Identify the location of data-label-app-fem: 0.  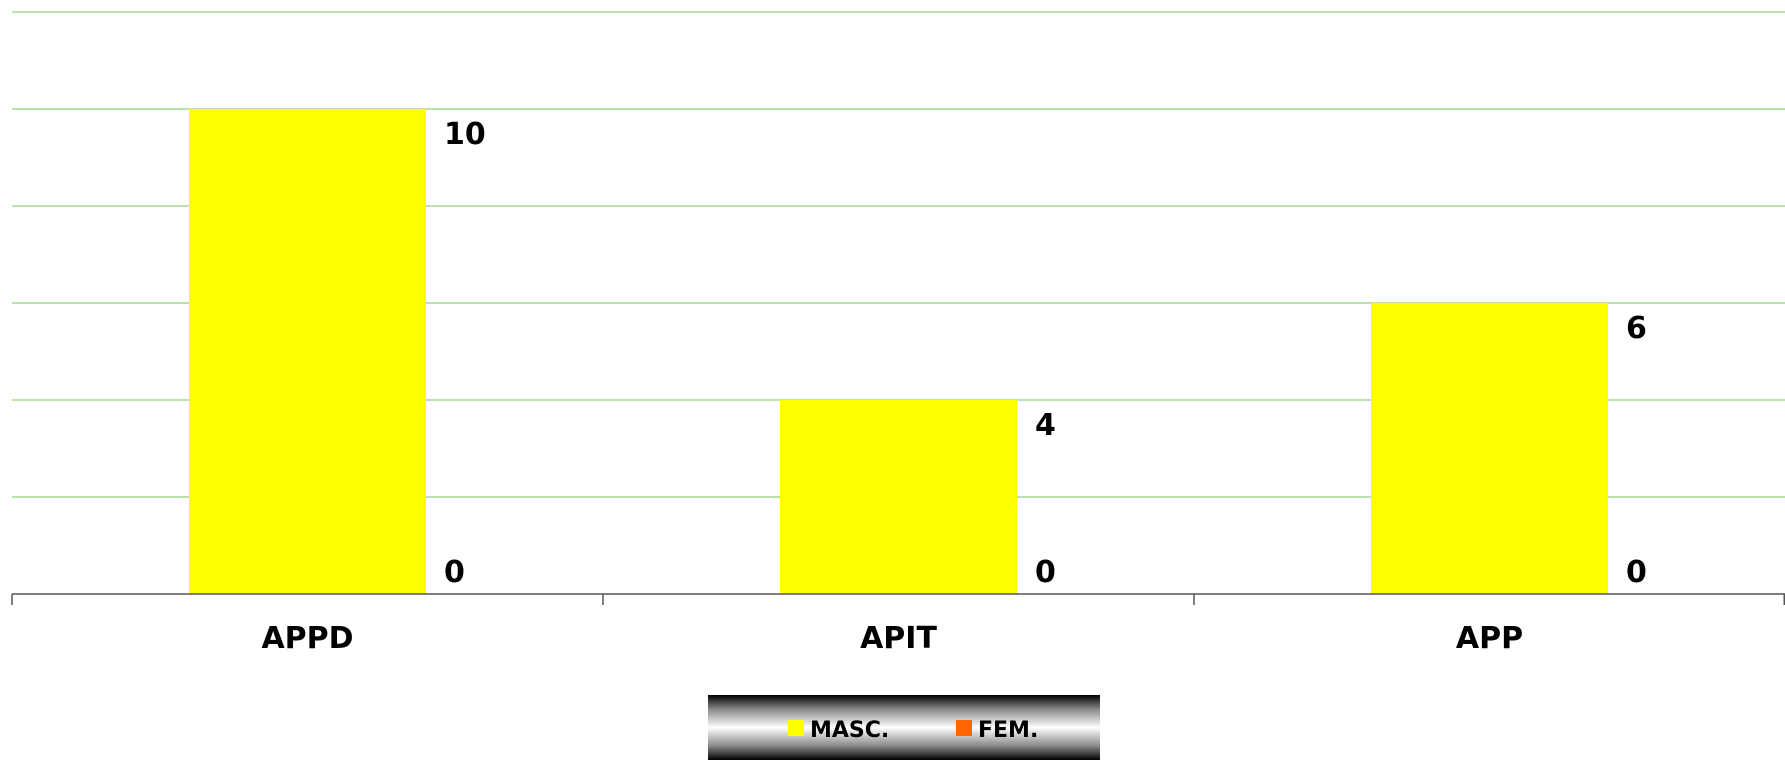
(1636, 572).